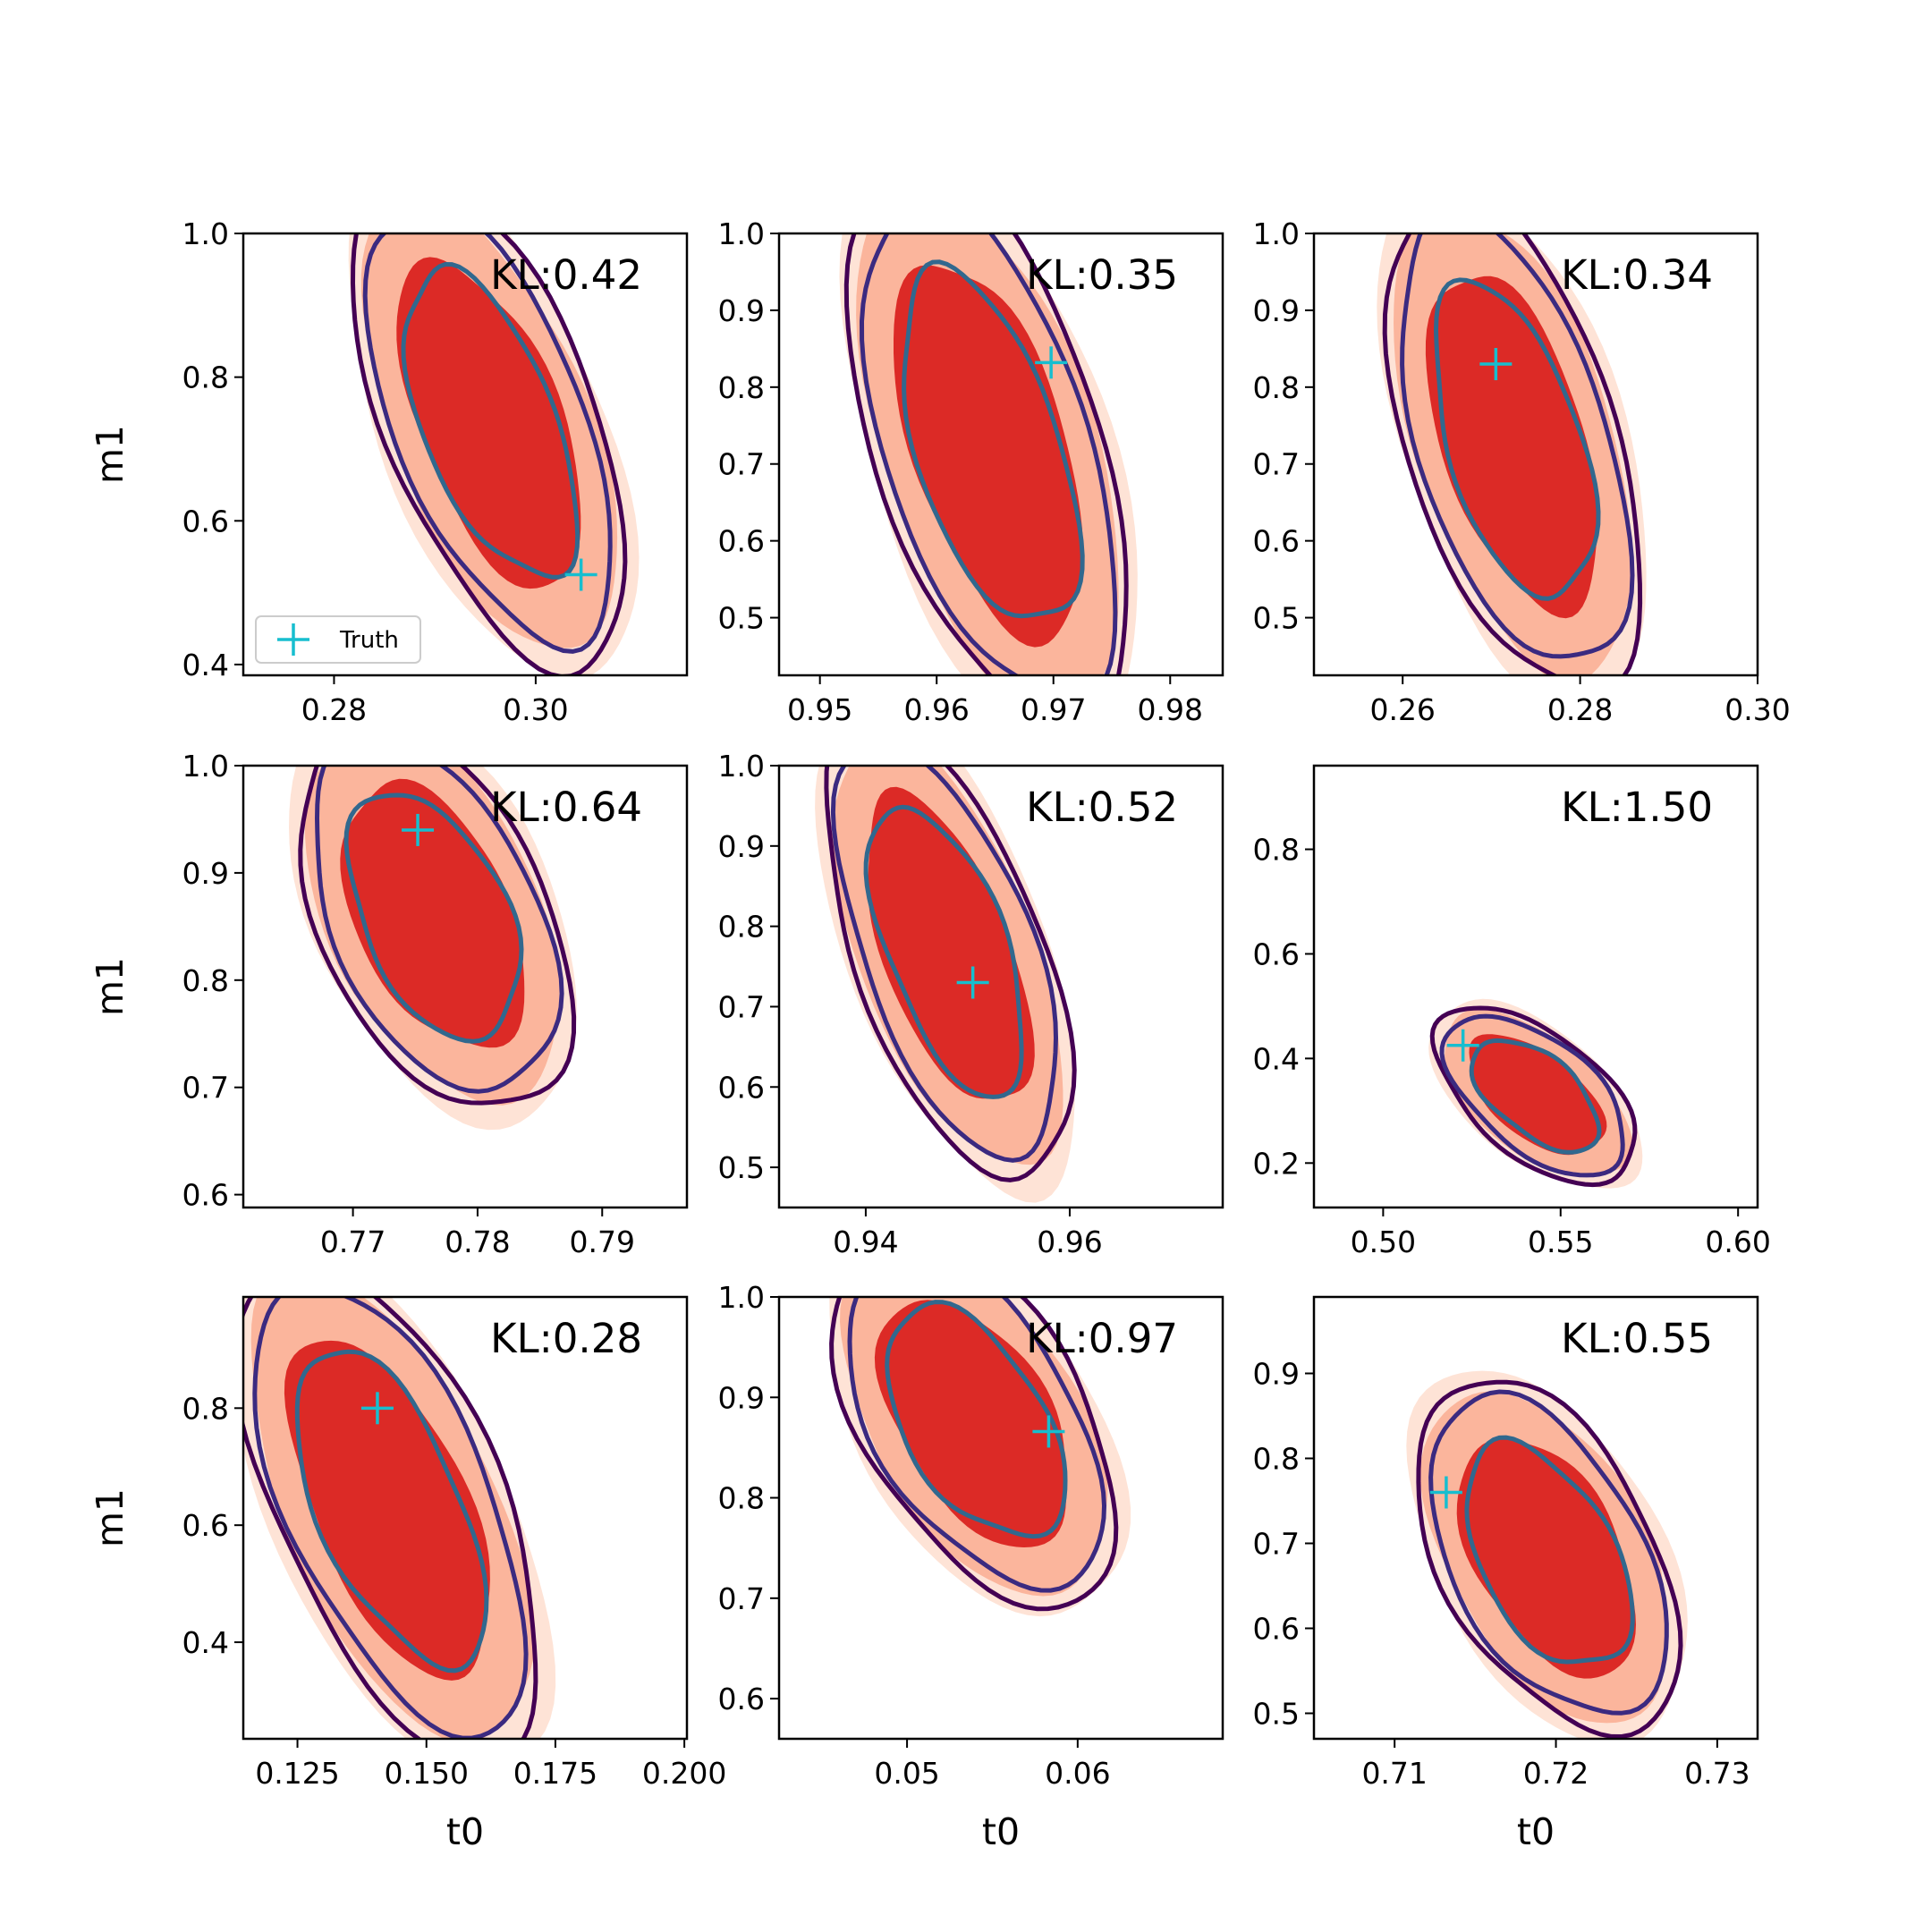  Describe the element at coordinates (906, 1773) in the screenshot. I see `x-tick-label: 0.05` at that location.